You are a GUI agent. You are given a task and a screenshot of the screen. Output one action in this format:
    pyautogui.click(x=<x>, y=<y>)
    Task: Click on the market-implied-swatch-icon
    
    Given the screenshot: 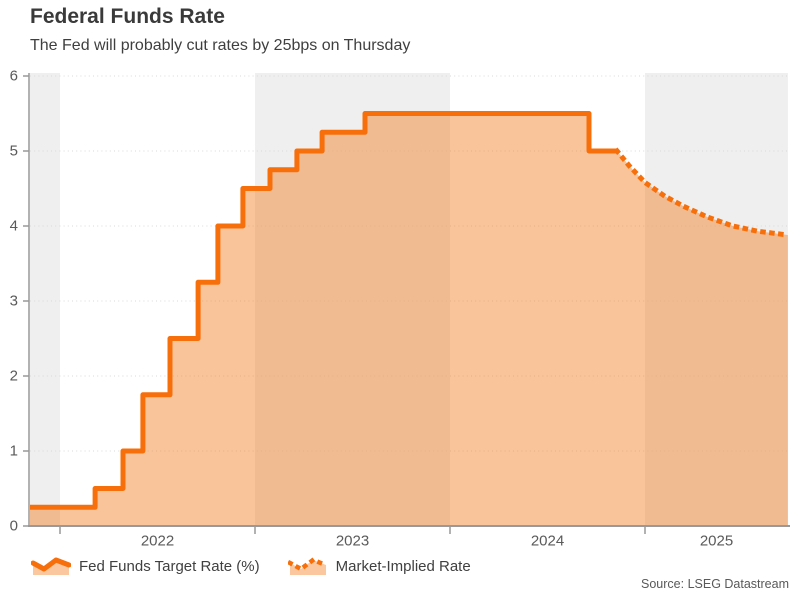 What is the action you would take?
    pyautogui.click(x=307, y=566)
    